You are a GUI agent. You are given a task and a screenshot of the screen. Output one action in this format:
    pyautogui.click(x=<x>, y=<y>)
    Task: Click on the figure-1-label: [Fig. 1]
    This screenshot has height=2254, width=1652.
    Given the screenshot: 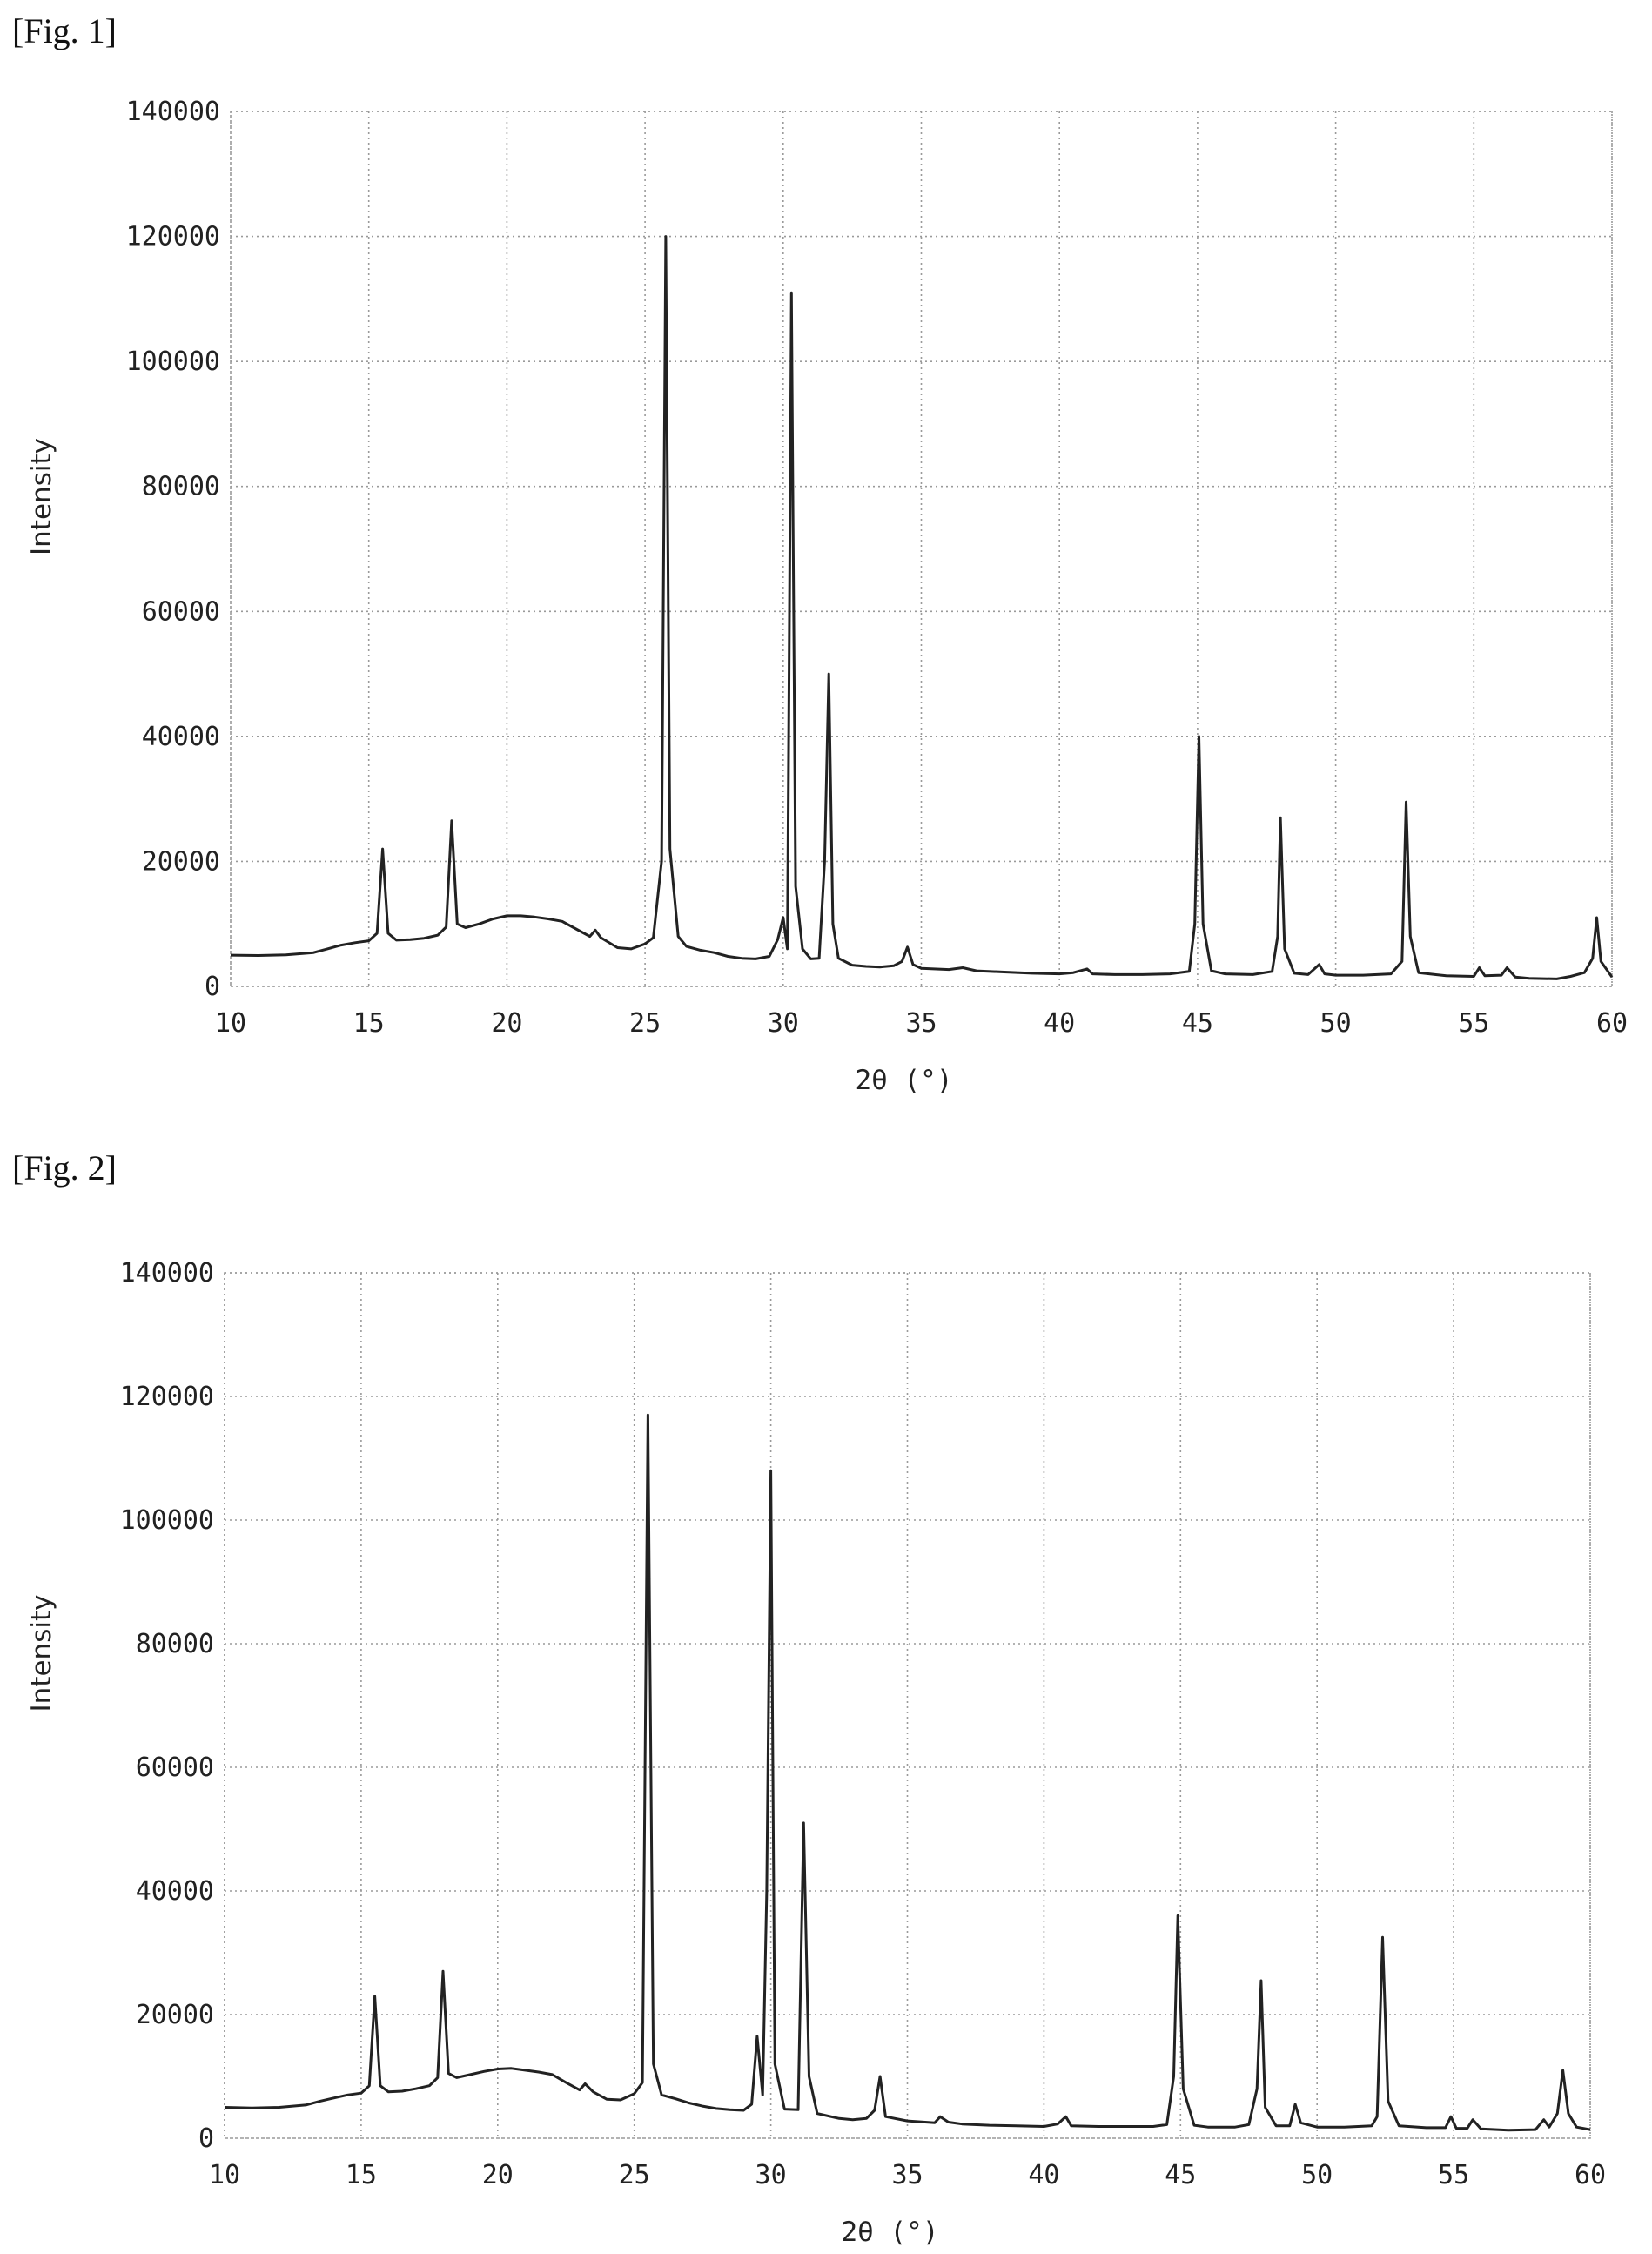 What is the action you would take?
    pyautogui.click(x=64, y=30)
    